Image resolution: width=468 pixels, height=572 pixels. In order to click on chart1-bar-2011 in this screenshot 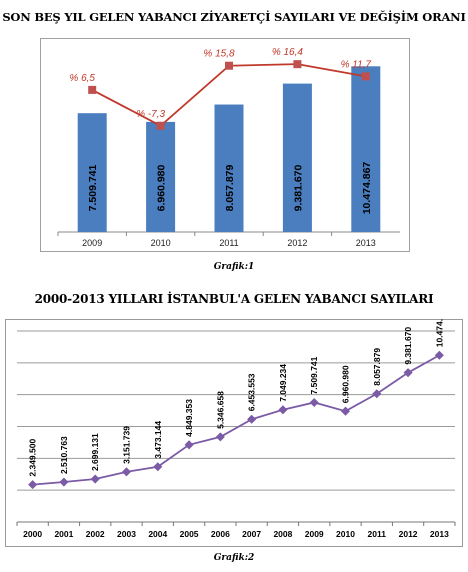, I will do `click(229, 168)`.